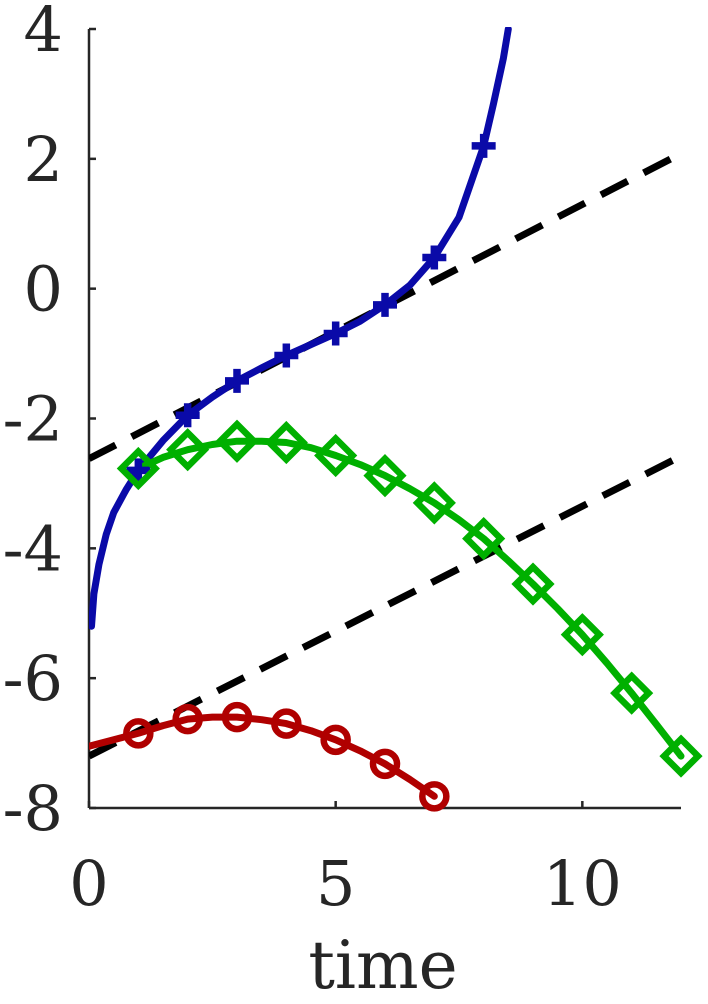 The height and width of the screenshot is (1004, 708). What do you see at coordinates (582, 883) in the screenshot?
I see `x-tick-label: 10` at bounding box center [582, 883].